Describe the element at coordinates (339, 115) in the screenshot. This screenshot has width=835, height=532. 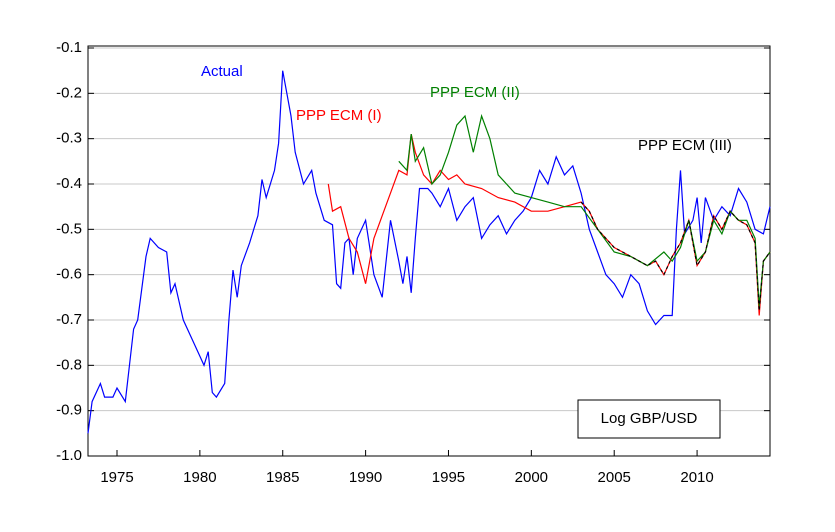
I see `series-label: PPP ECM (I)` at that location.